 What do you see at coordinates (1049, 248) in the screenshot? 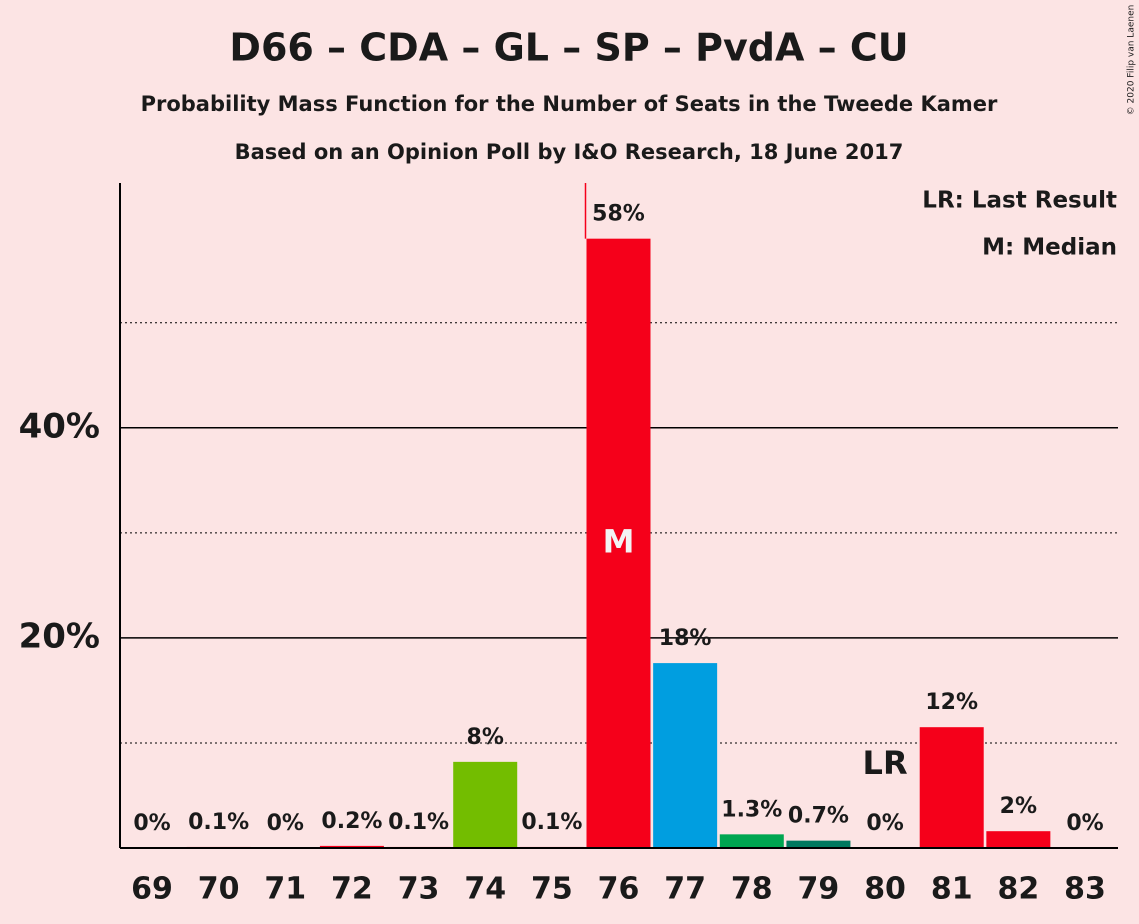
I see `legend-entry: M: Median` at bounding box center [1049, 248].